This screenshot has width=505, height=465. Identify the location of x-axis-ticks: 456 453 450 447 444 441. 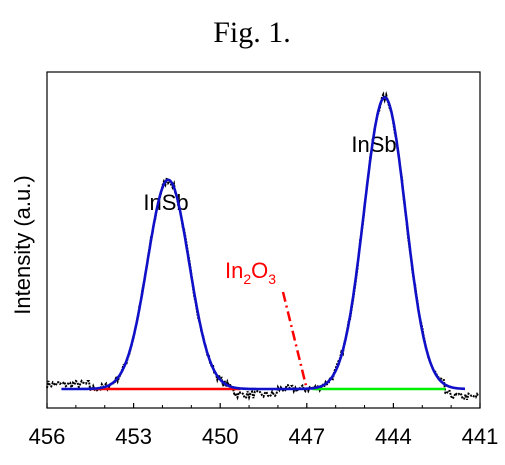
(264, 426).